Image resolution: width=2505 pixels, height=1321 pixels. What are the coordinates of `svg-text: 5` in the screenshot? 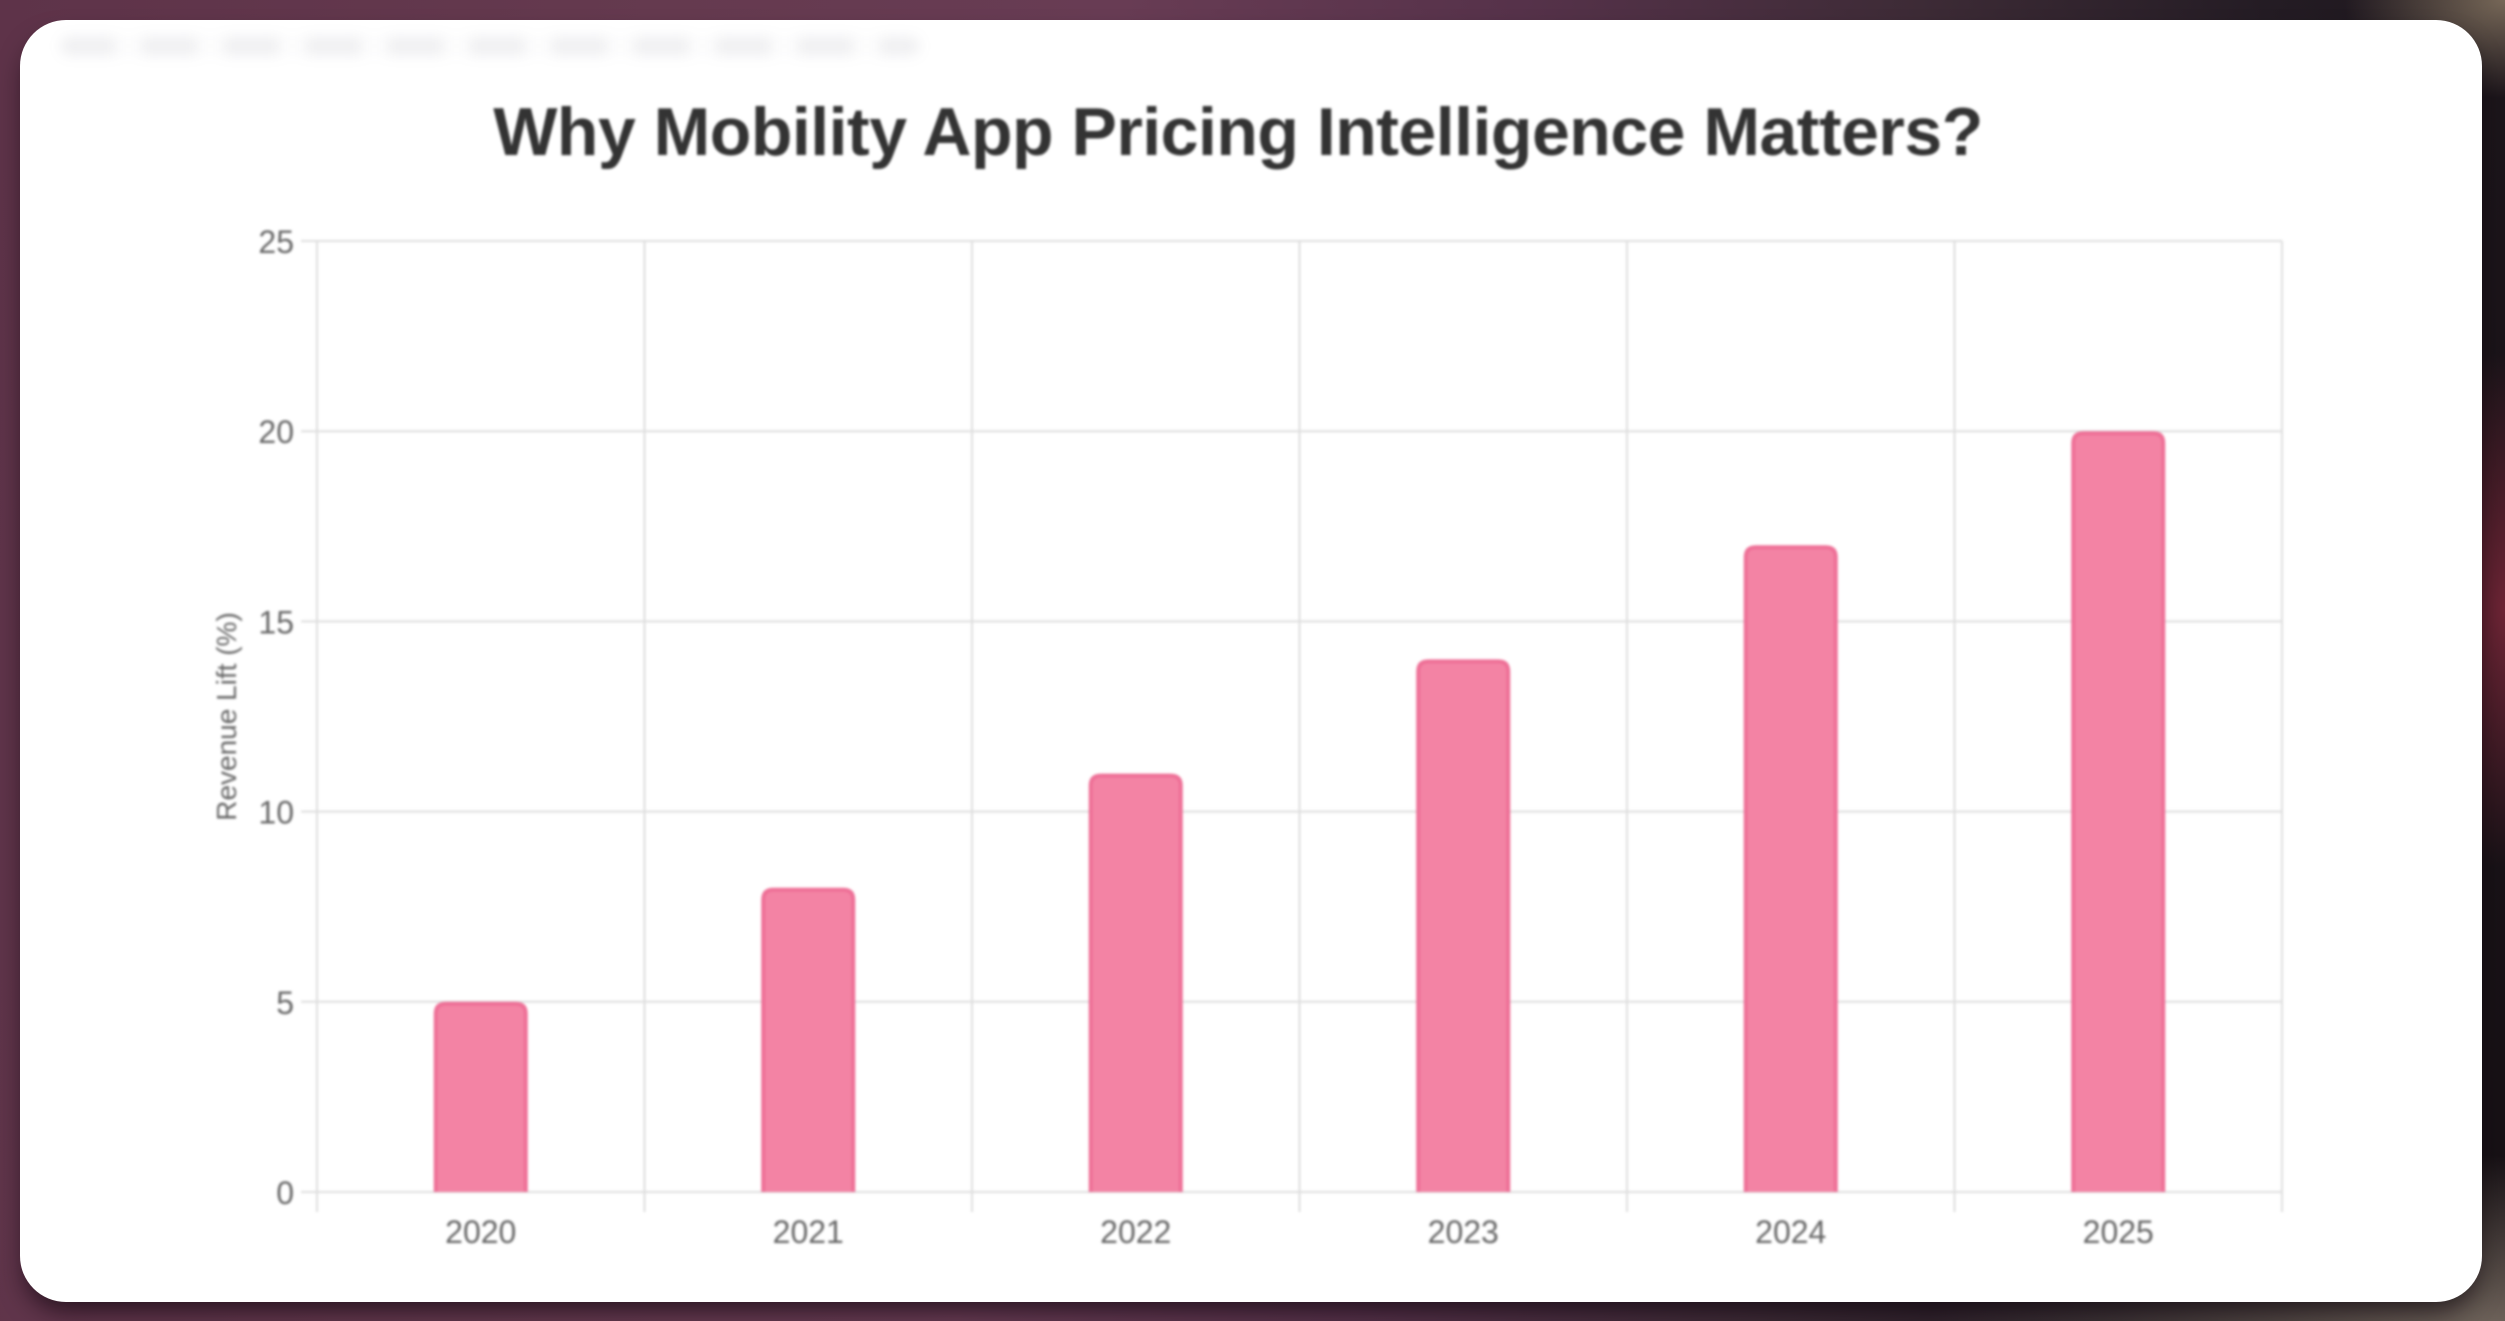 It's located at (285, 1003).